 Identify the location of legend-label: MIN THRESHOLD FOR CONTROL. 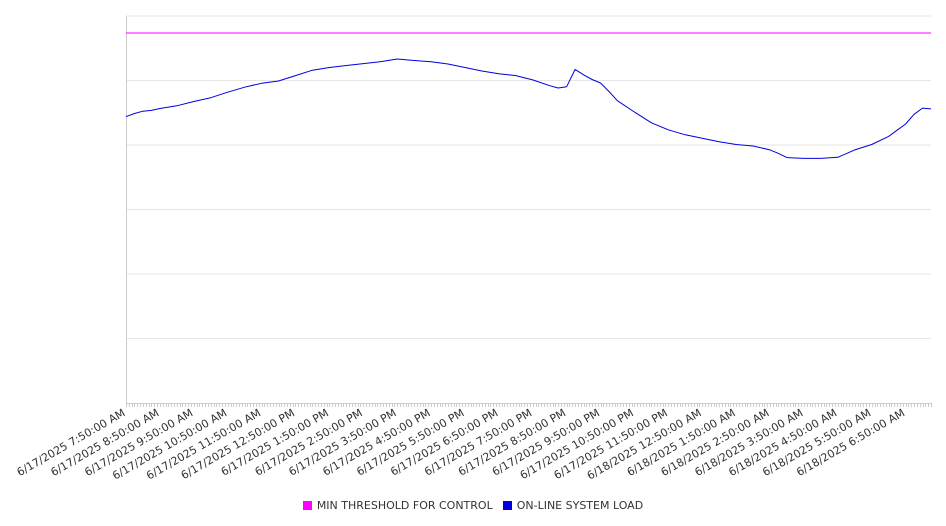
(404, 505).